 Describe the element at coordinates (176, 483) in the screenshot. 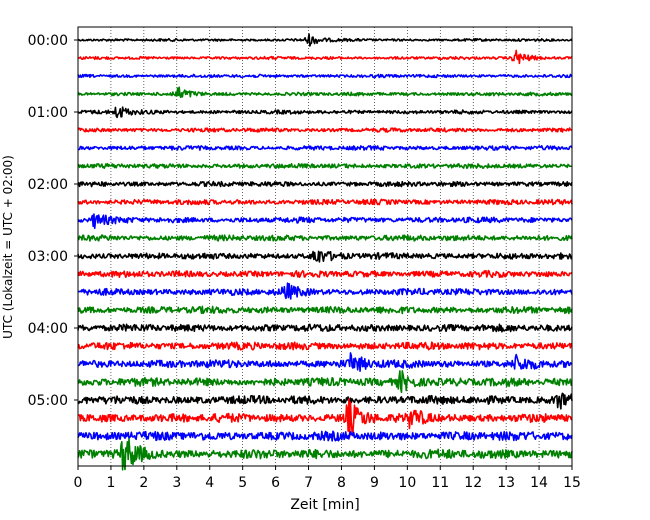

I see `x-tick-label: 3` at that location.